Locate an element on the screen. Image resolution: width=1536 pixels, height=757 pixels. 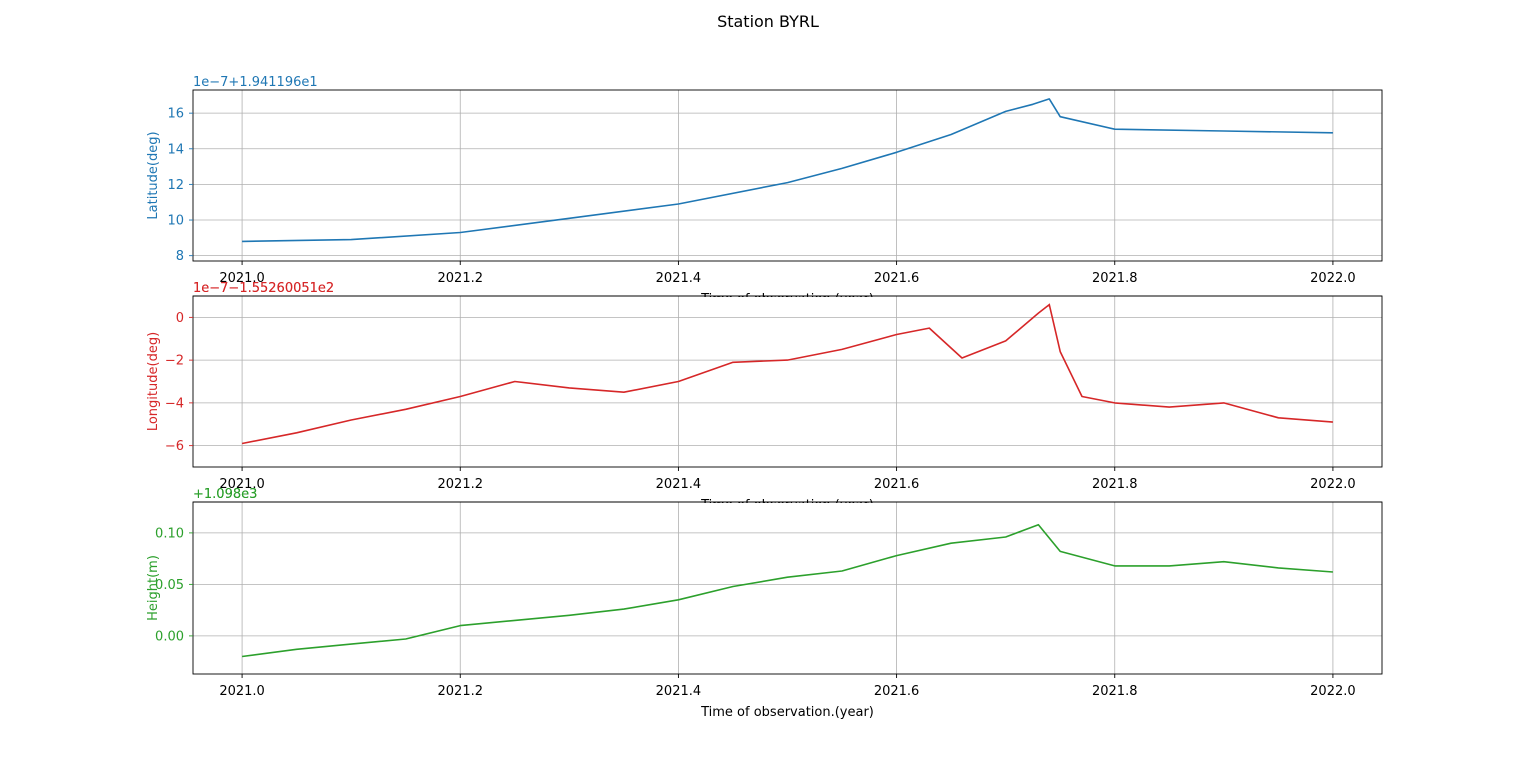
latitude-offset-label: 1e−7+1.941196e1 is located at coordinates (255, 82).